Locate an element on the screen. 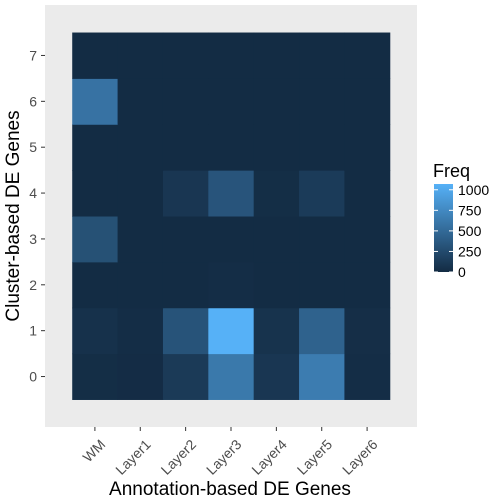 The image size is (504, 504). y-tick-label: 1 is located at coordinates (33, 331).